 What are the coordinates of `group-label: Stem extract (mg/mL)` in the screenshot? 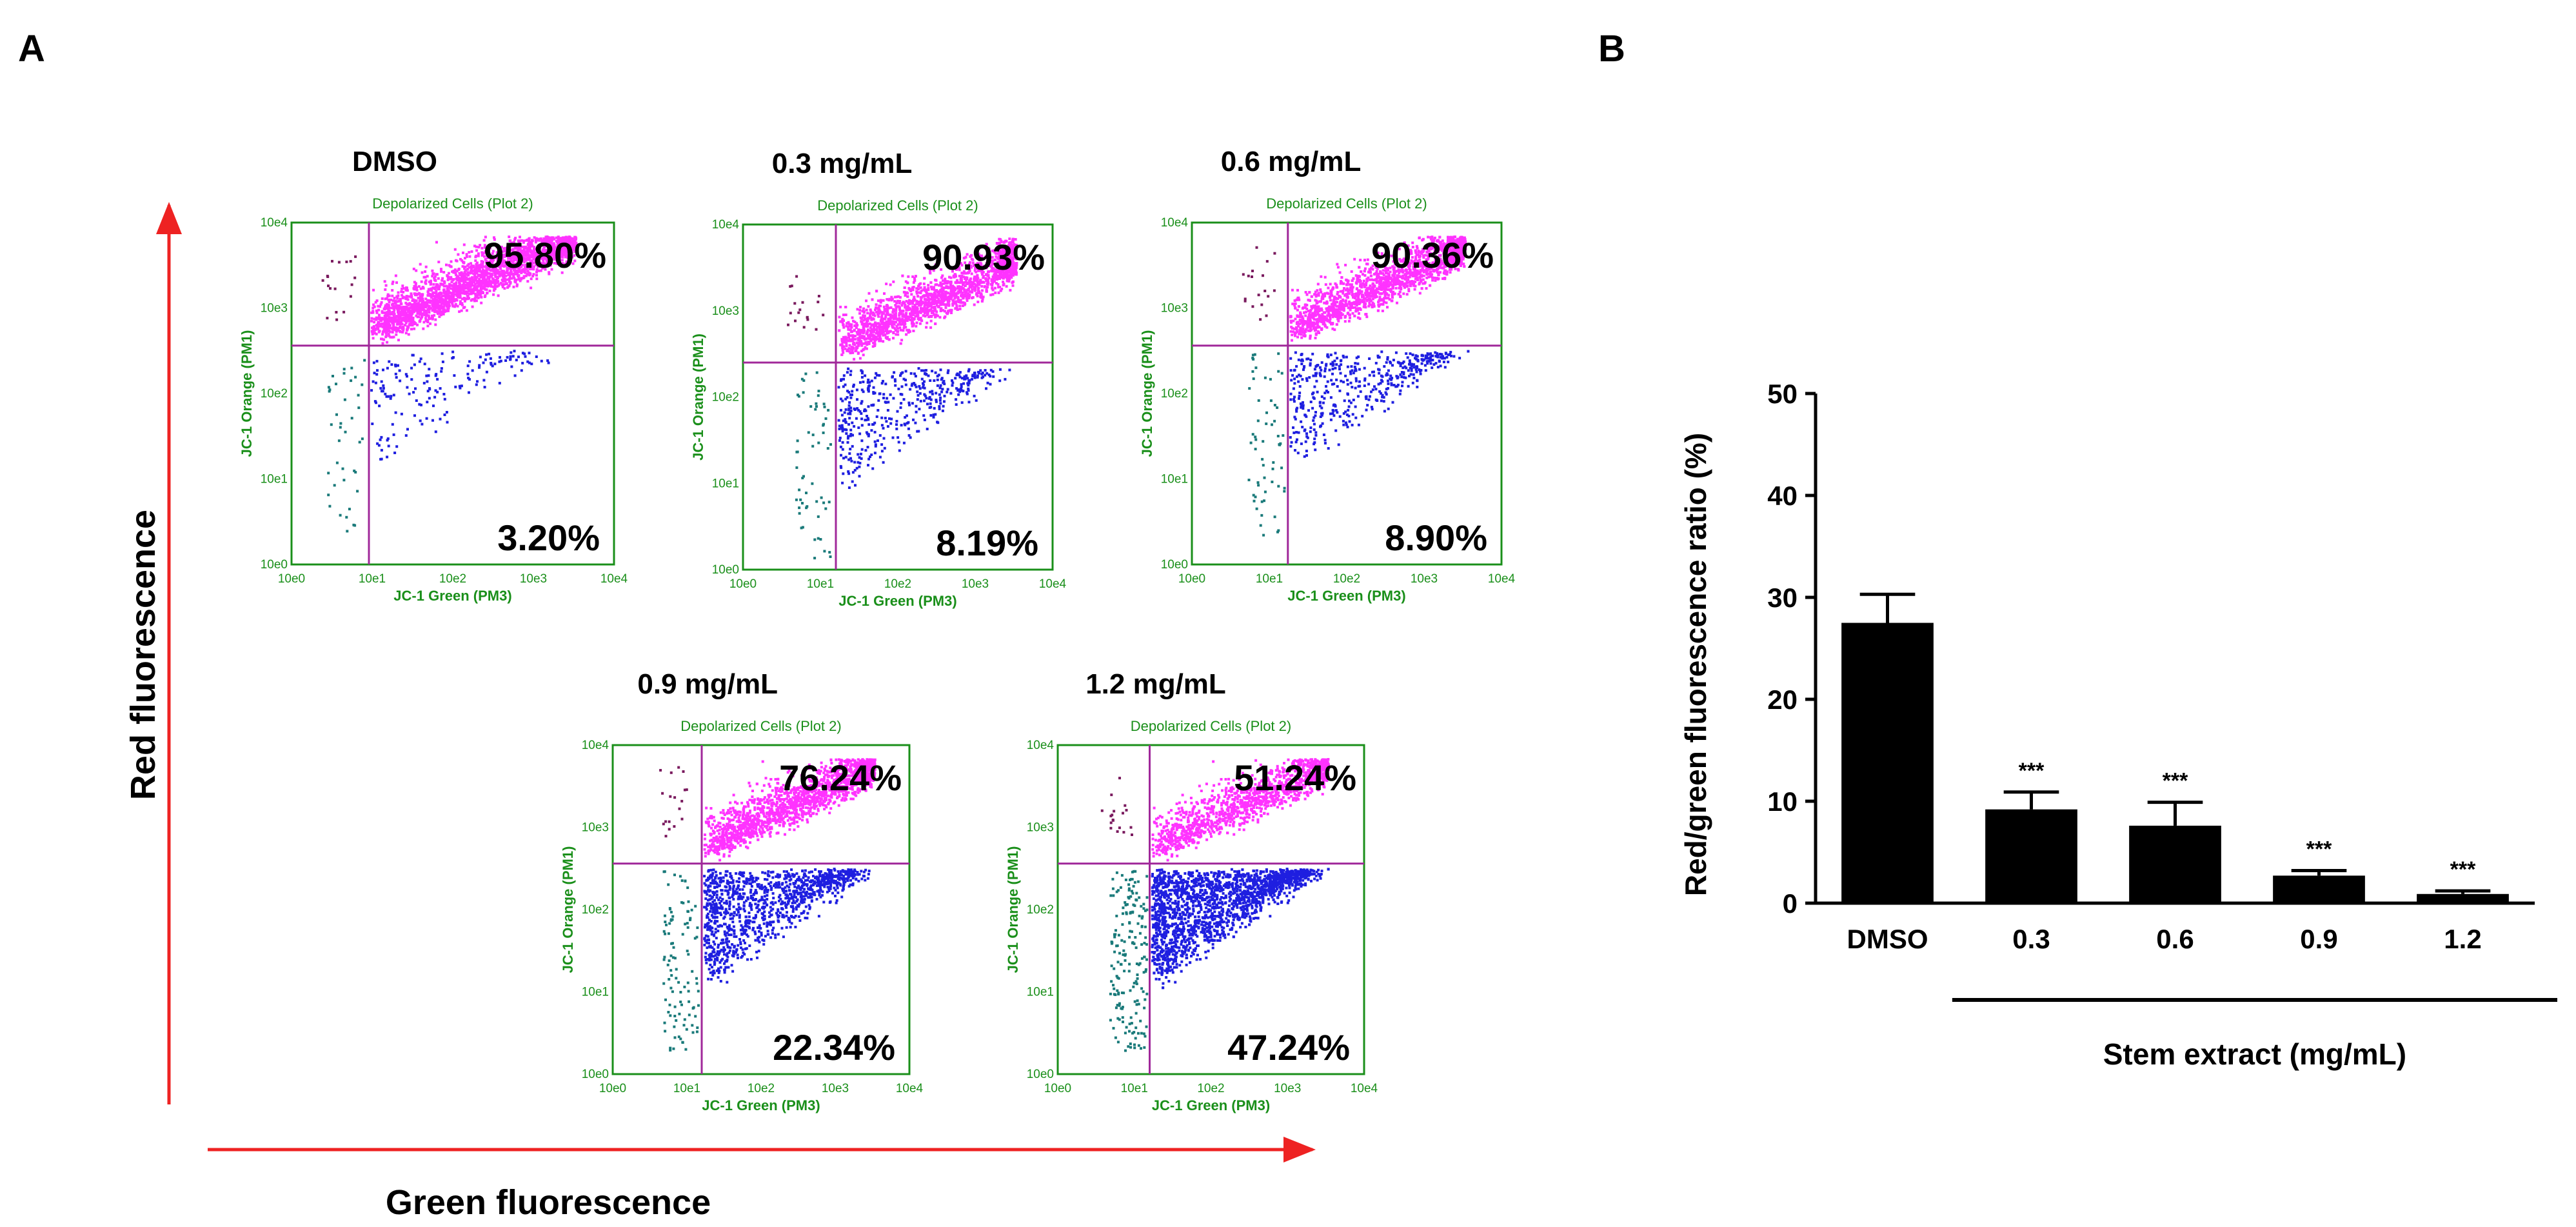 It's located at (2254, 1054).